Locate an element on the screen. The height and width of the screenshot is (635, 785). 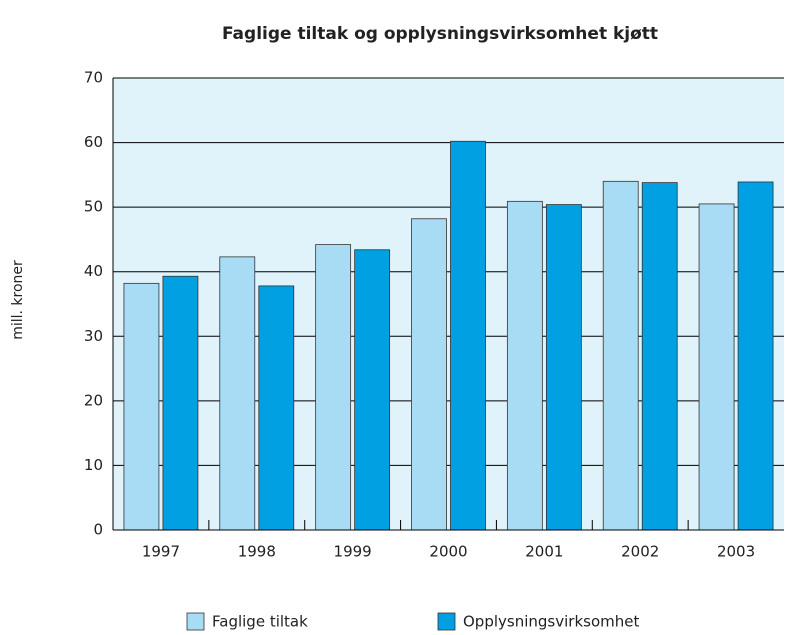
y-tick-label: 20 is located at coordinates (93, 400).